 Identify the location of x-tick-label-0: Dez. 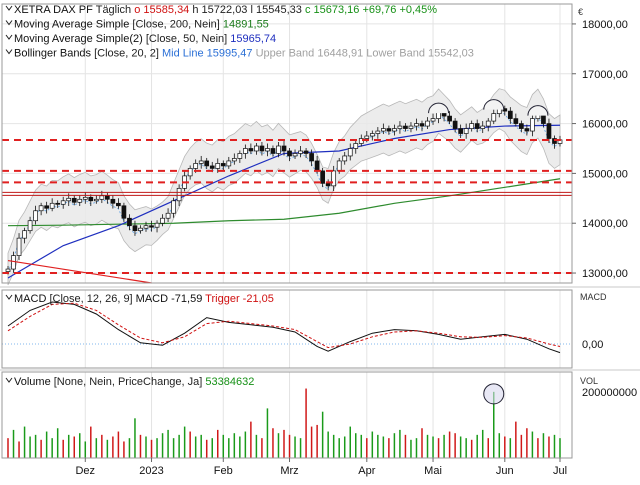
(85, 471).